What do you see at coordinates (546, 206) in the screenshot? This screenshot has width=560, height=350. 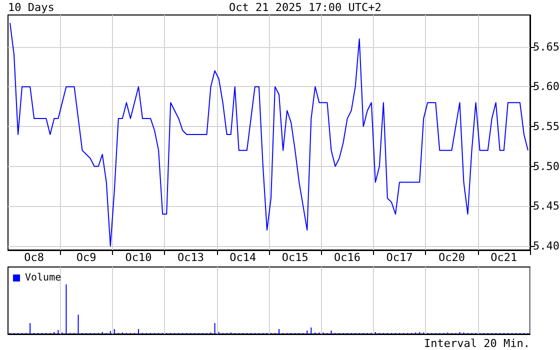 I see `y-tick-label: 5.45` at bounding box center [546, 206].